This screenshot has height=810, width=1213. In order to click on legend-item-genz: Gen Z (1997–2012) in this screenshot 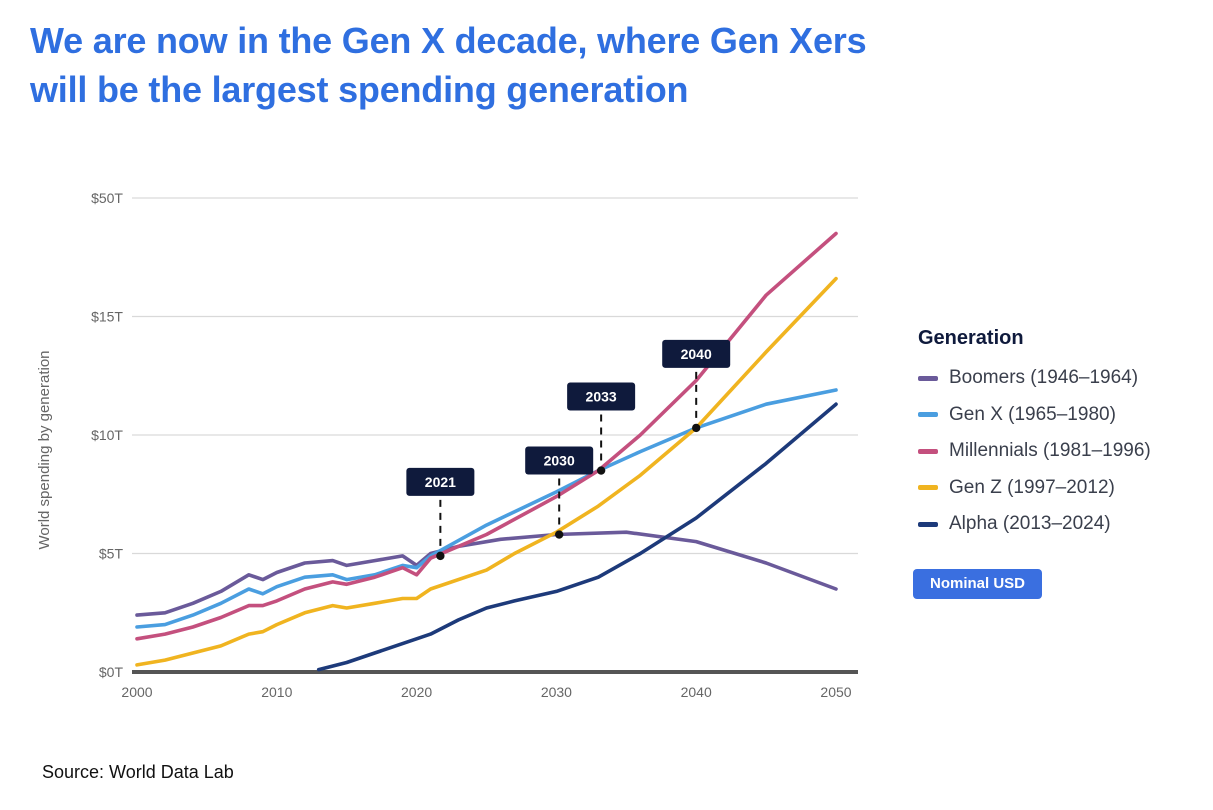, I will do `click(1034, 488)`.